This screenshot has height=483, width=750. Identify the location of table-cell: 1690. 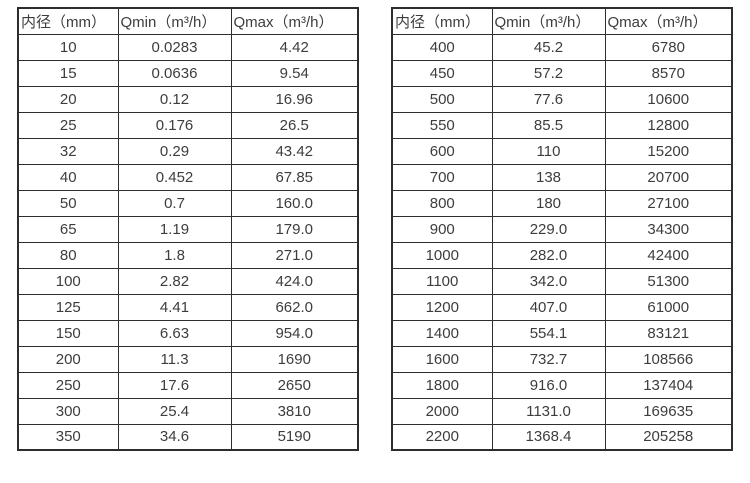
(294, 359).